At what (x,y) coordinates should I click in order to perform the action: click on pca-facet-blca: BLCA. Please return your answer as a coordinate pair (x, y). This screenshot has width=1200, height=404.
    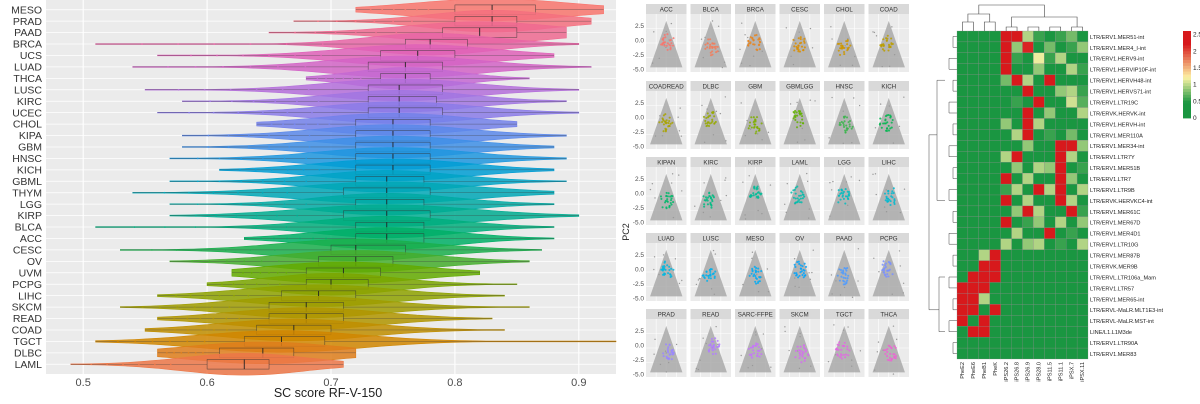
    Looking at the image, I should click on (710, 38).